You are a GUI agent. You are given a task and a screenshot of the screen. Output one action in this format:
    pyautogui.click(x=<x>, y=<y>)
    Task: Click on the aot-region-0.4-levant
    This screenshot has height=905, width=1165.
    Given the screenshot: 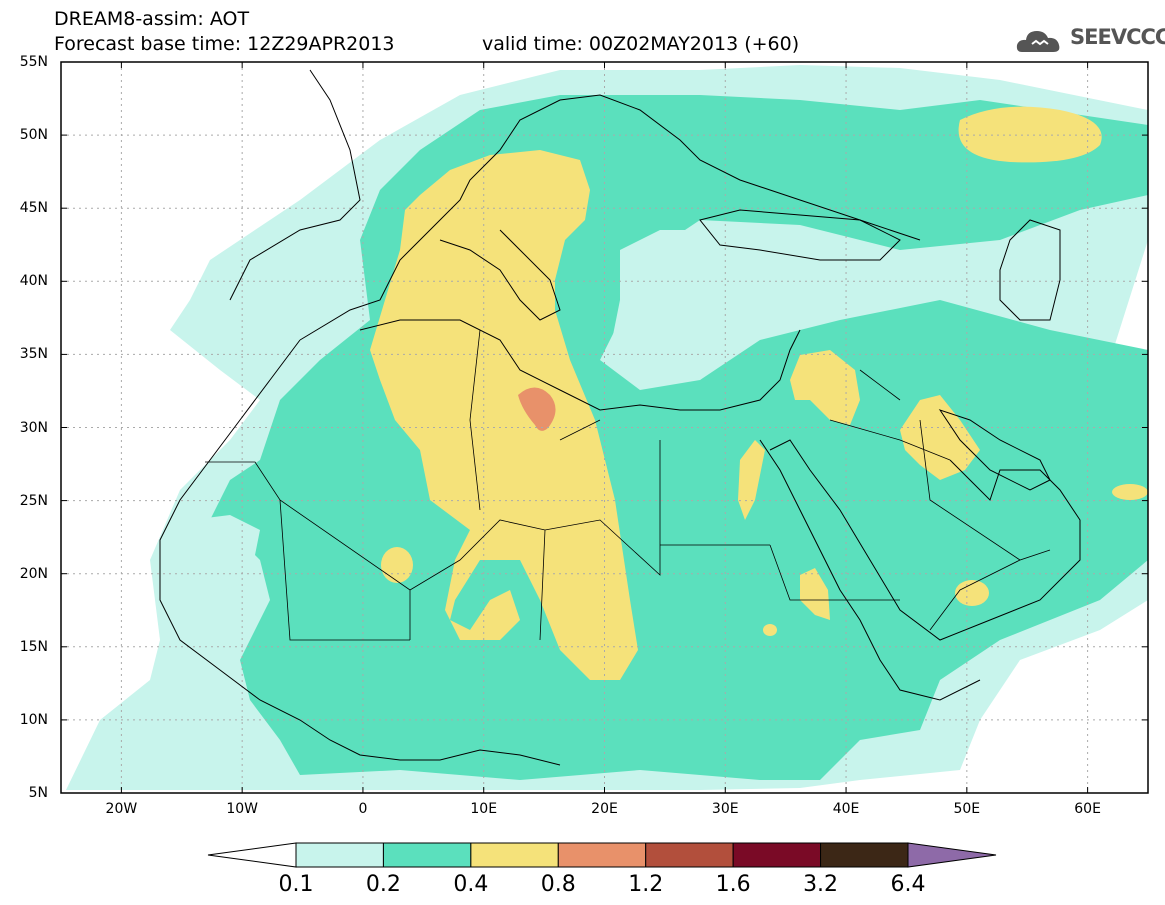 What is the action you would take?
    pyautogui.click(x=825, y=387)
    